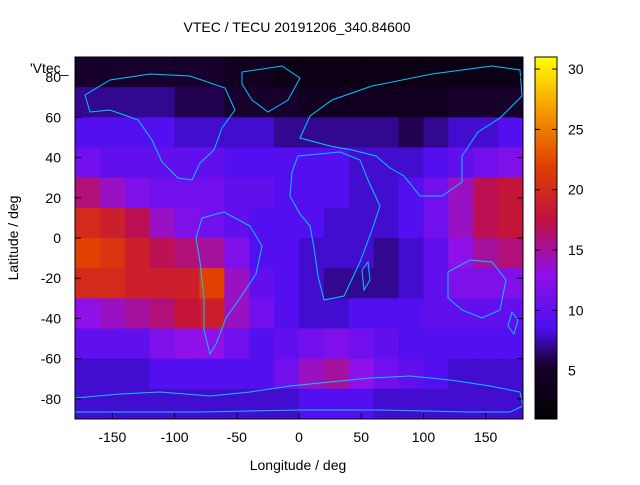 Image resolution: width=640 pixels, height=485 pixels. I want to click on chart-title: VTEC / TECU 20191206_340.84600, so click(296, 27).